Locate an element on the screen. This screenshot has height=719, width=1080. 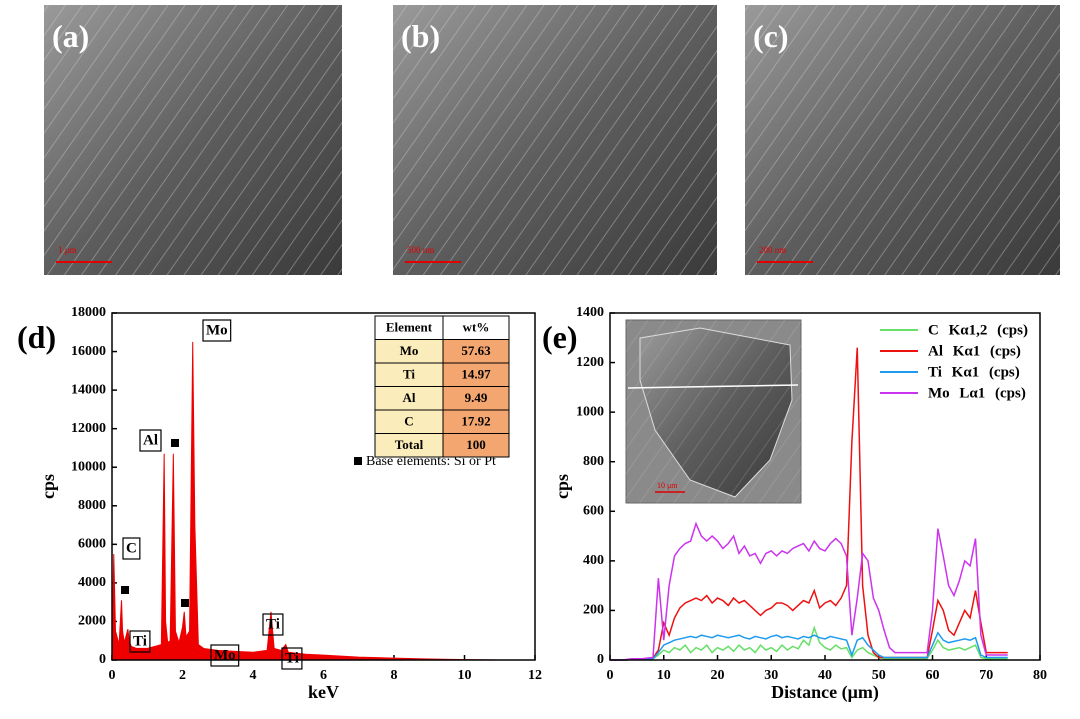
y-tick-label: 400 is located at coordinates (593, 560).